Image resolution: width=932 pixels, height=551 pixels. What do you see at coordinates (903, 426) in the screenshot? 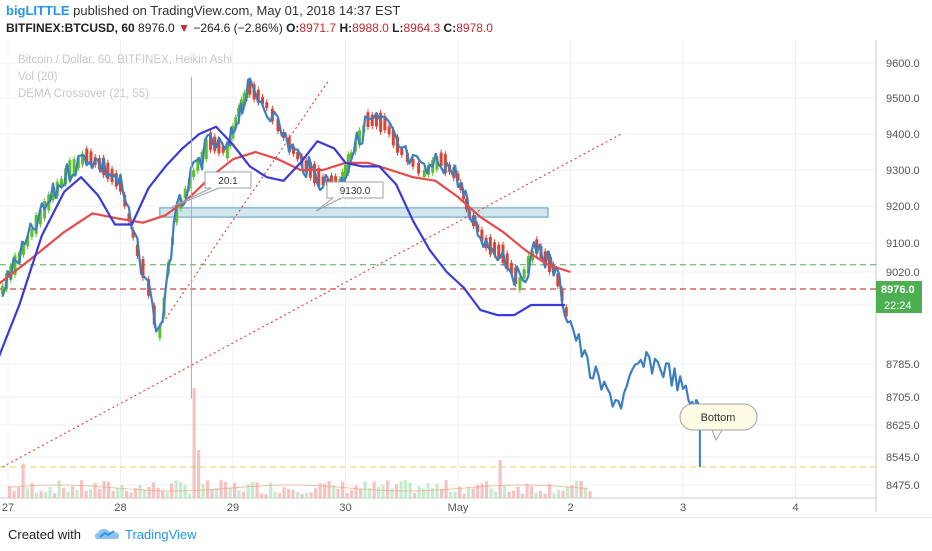
I see `y-tick-label: 8625.0` at bounding box center [903, 426].